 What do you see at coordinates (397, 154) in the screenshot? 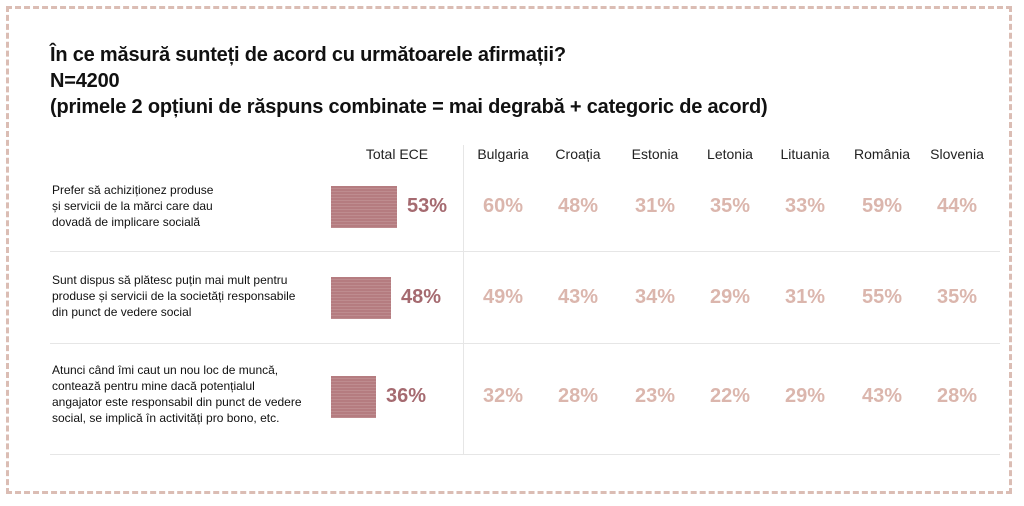
I see `column-header-0: Total ECE` at bounding box center [397, 154].